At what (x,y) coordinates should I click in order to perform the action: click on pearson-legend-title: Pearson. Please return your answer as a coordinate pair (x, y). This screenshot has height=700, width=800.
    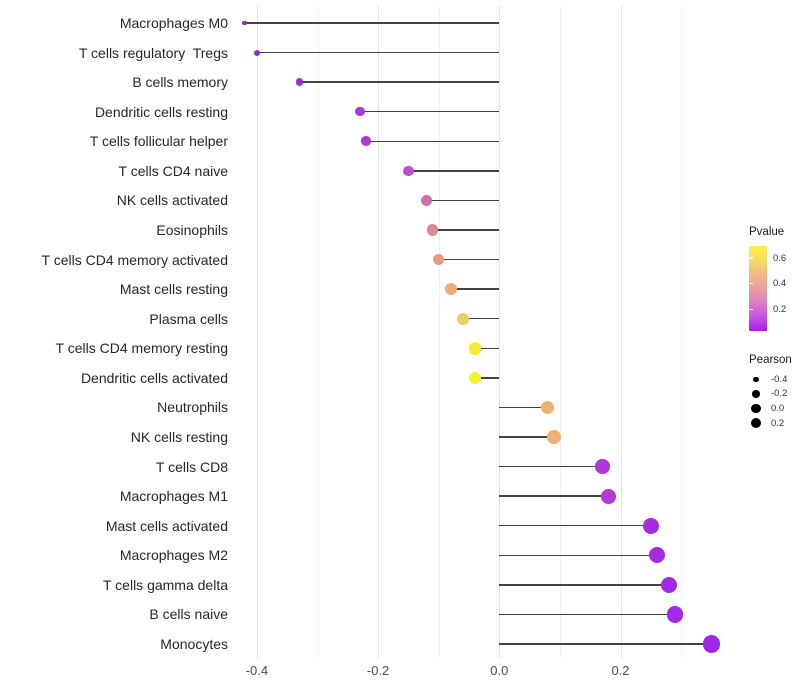
    Looking at the image, I should click on (770, 360).